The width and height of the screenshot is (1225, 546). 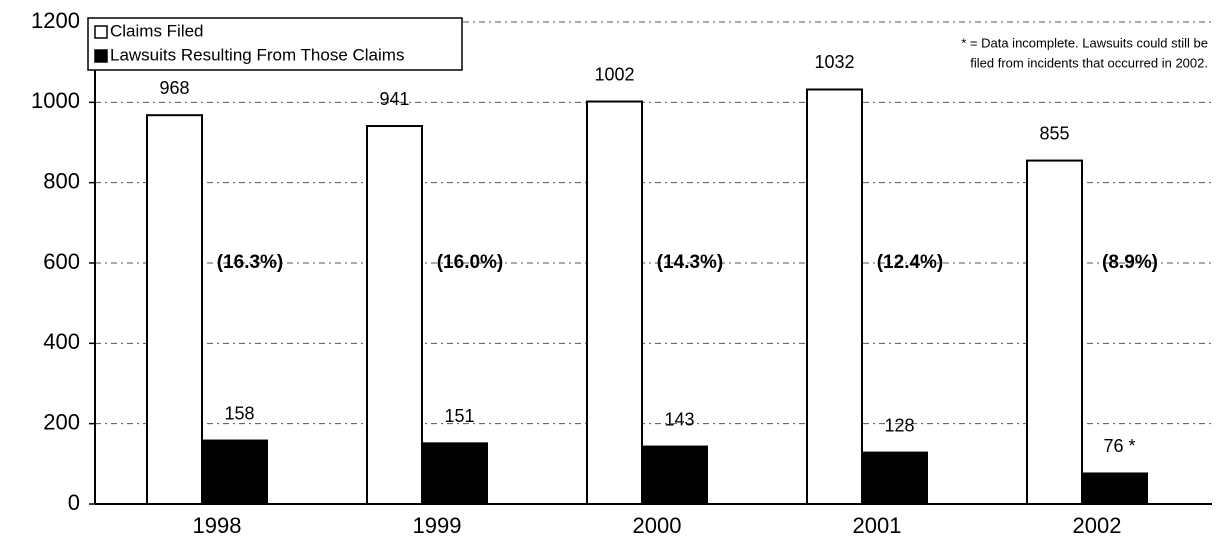 What do you see at coordinates (275, 44) in the screenshot?
I see `legend-box` at bounding box center [275, 44].